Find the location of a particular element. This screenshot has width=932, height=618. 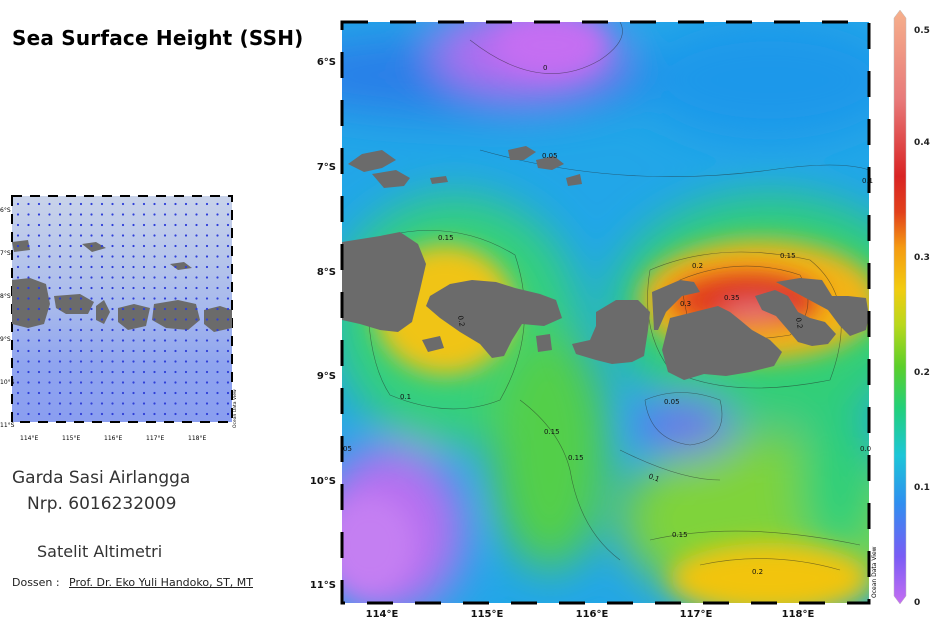

thumb-lon-label: 115°E is located at coordinates (71, 438).